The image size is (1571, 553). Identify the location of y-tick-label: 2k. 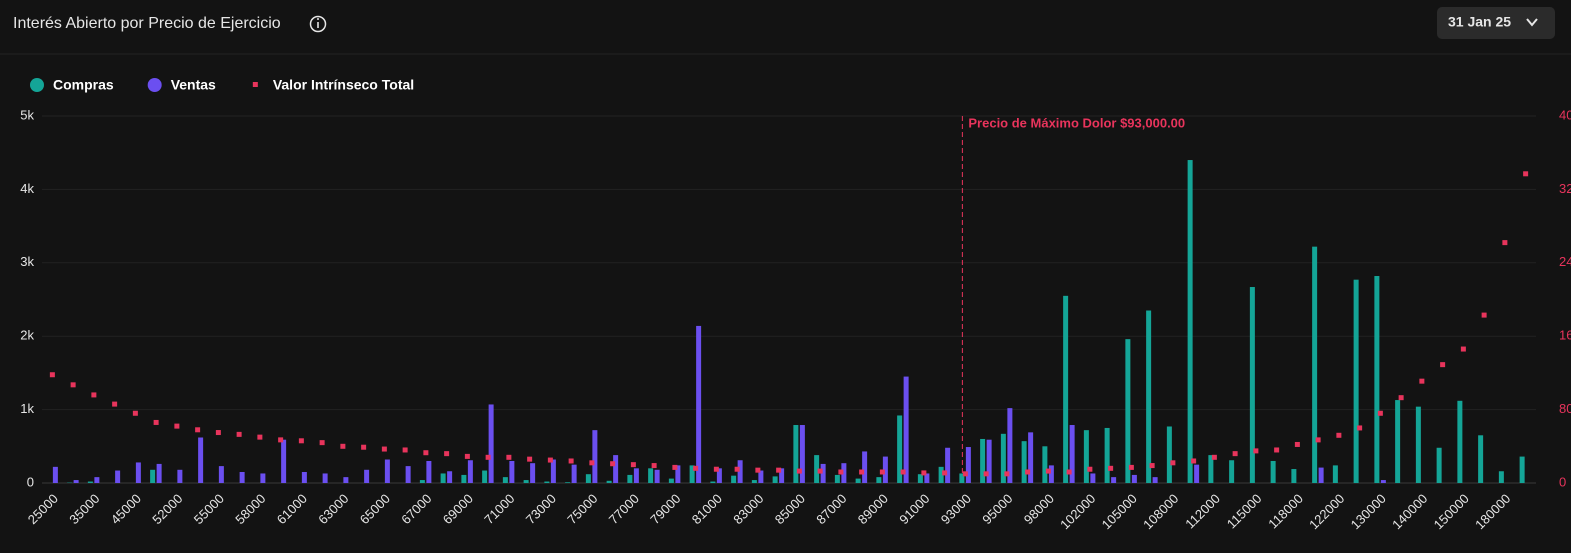
(27, 335).